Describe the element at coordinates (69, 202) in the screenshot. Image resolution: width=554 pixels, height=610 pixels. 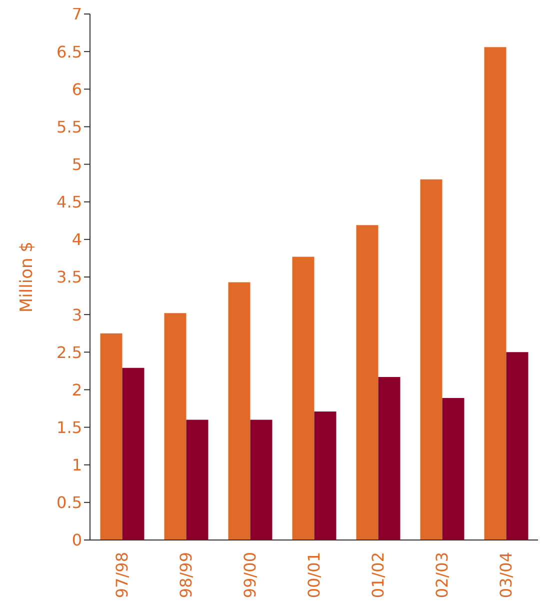
I see `y-tick-label: 4.5` at that location.